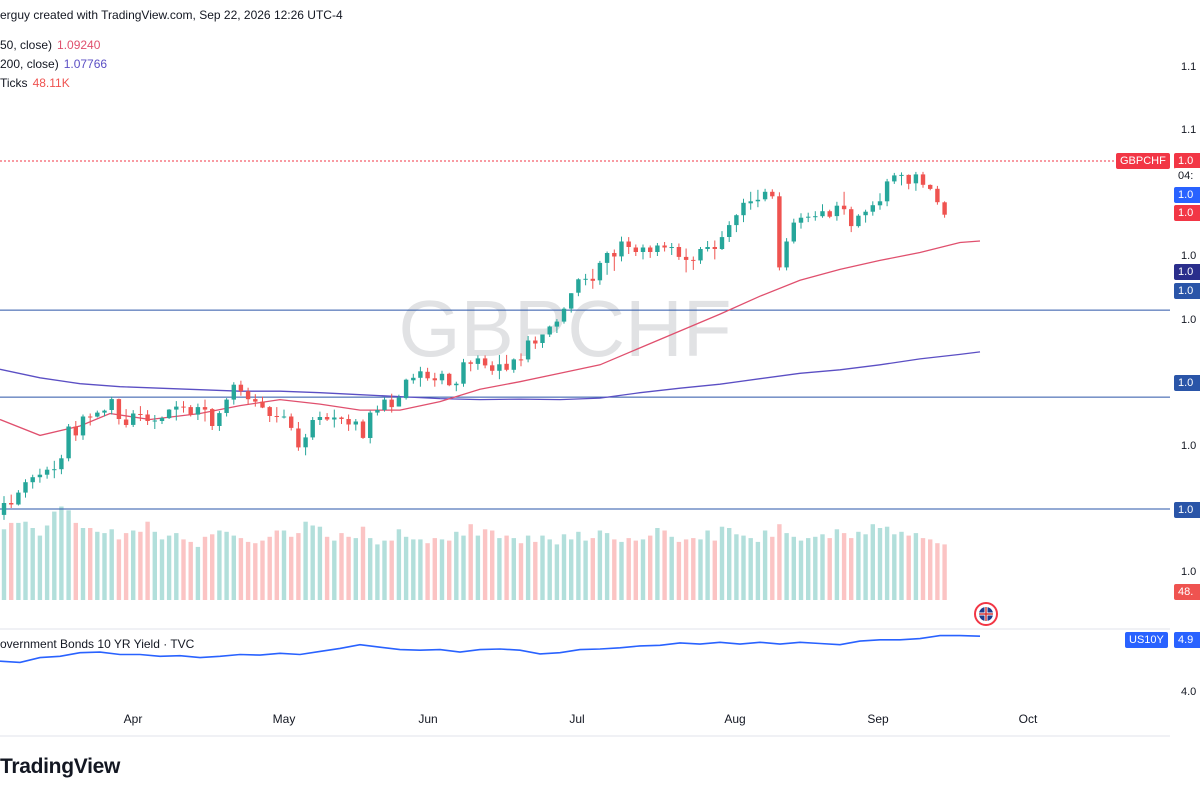 The height and width of the screenshot is (800, 1200). What do you see at coordinates (1189, 446) in the screenshot?
I see `price-axis-label-5: 1.0` at bounding box center [1189, 446].